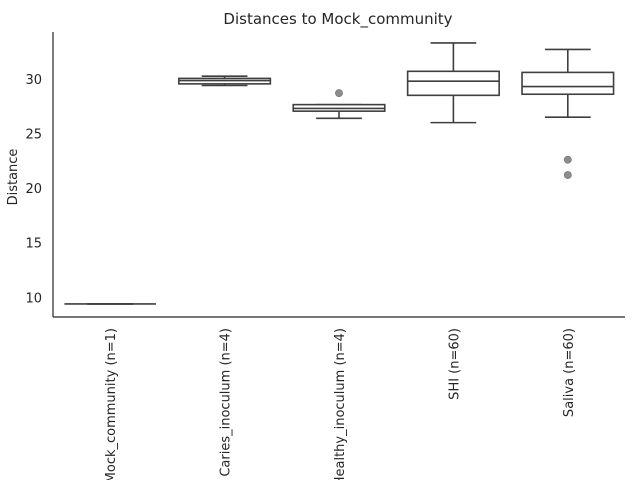 This screenshot has width=640, height=480. What do you see at coordinates (340, 404) in the screenshot?
I see `x-tick-label: Healthy_inoculum (n=4)` at bounding box center [340, 404].